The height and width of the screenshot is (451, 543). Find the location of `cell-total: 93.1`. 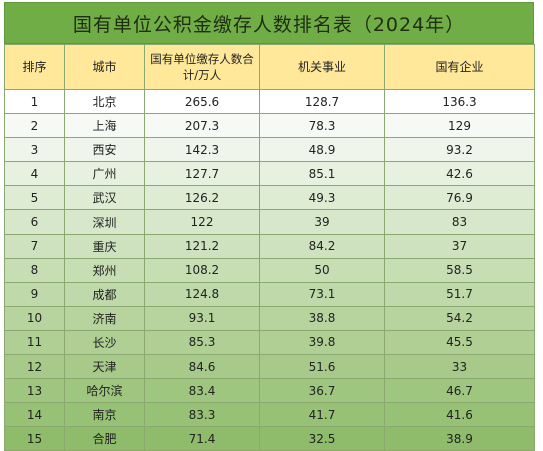

cell-total: 93.1 is located at coordinates (202, 318).